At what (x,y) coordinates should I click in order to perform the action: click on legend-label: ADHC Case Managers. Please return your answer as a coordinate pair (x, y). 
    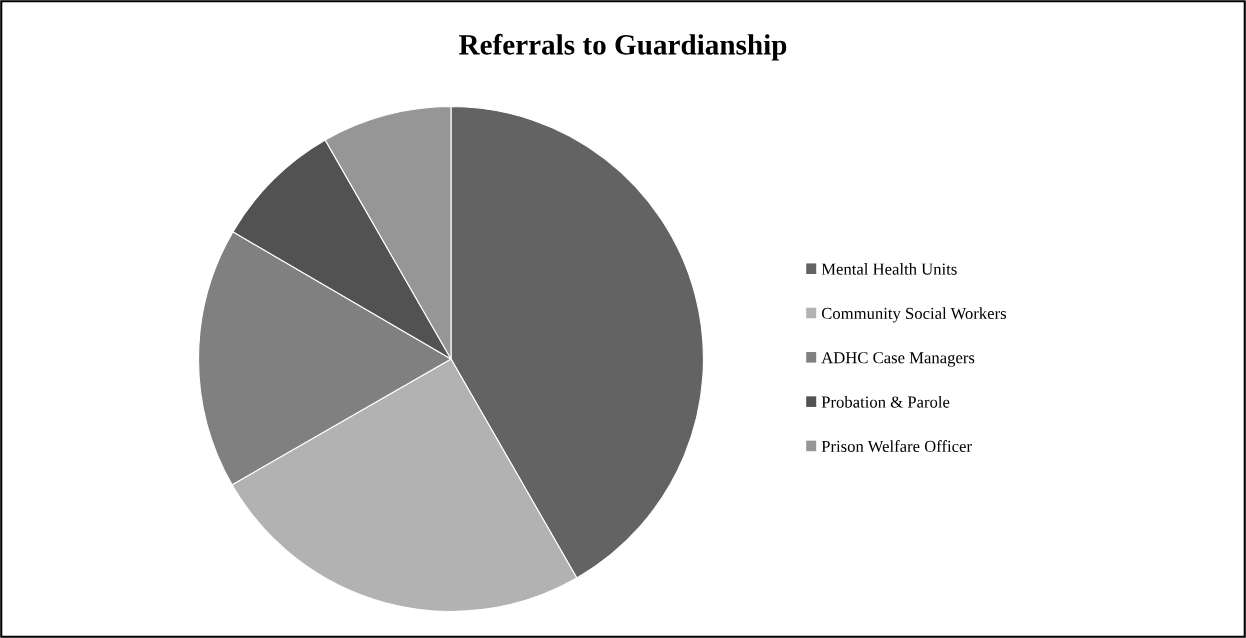
    Looking at the image, I should click on (898, 359).